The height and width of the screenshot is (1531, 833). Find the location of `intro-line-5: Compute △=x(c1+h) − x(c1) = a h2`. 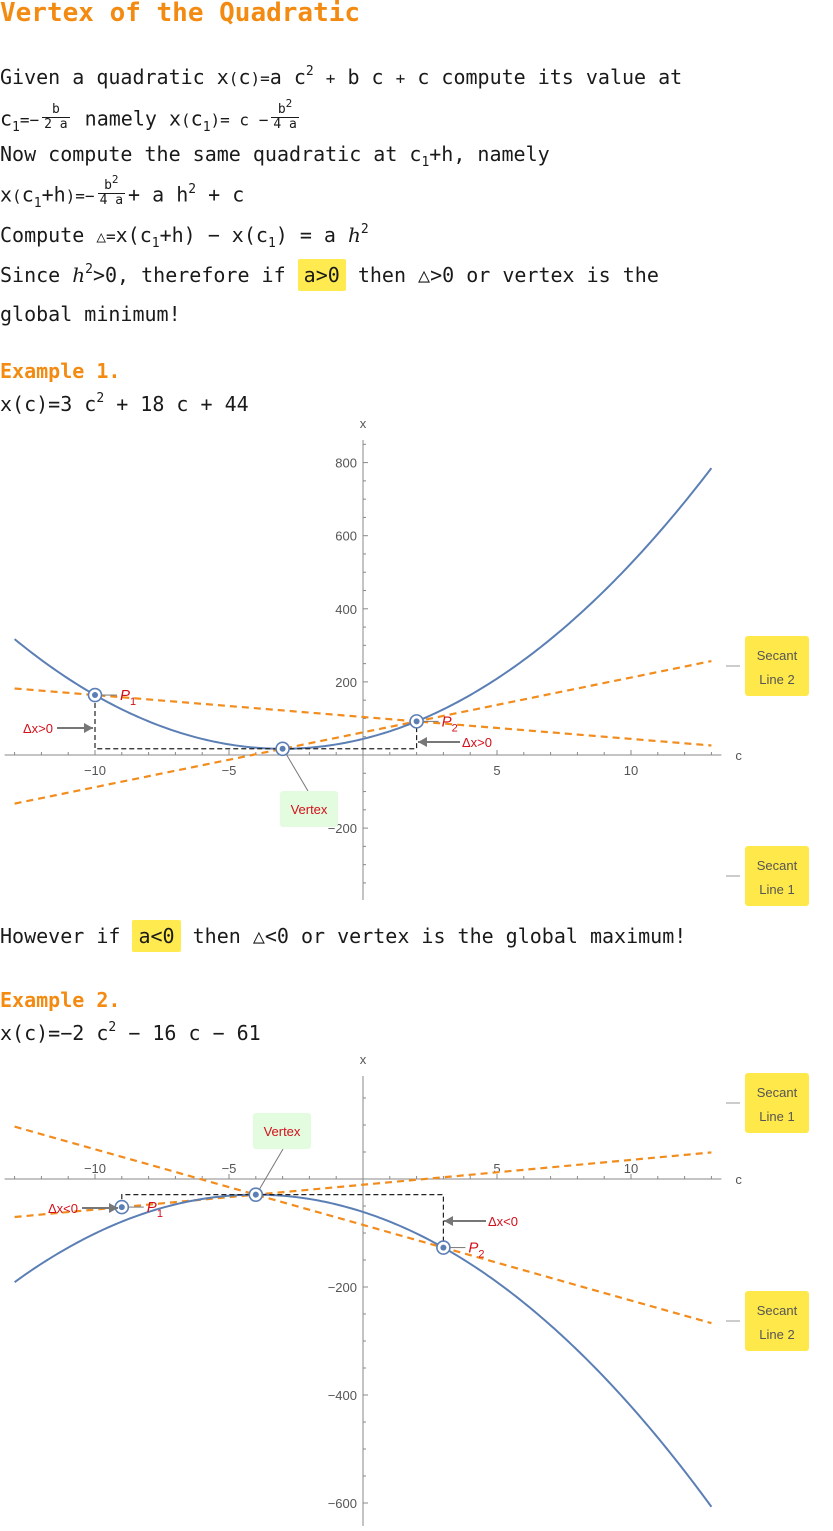

intro-line-5: Compute △=x(c1+h) − x(c1) = a h2 is located at coordinates (184, 236).